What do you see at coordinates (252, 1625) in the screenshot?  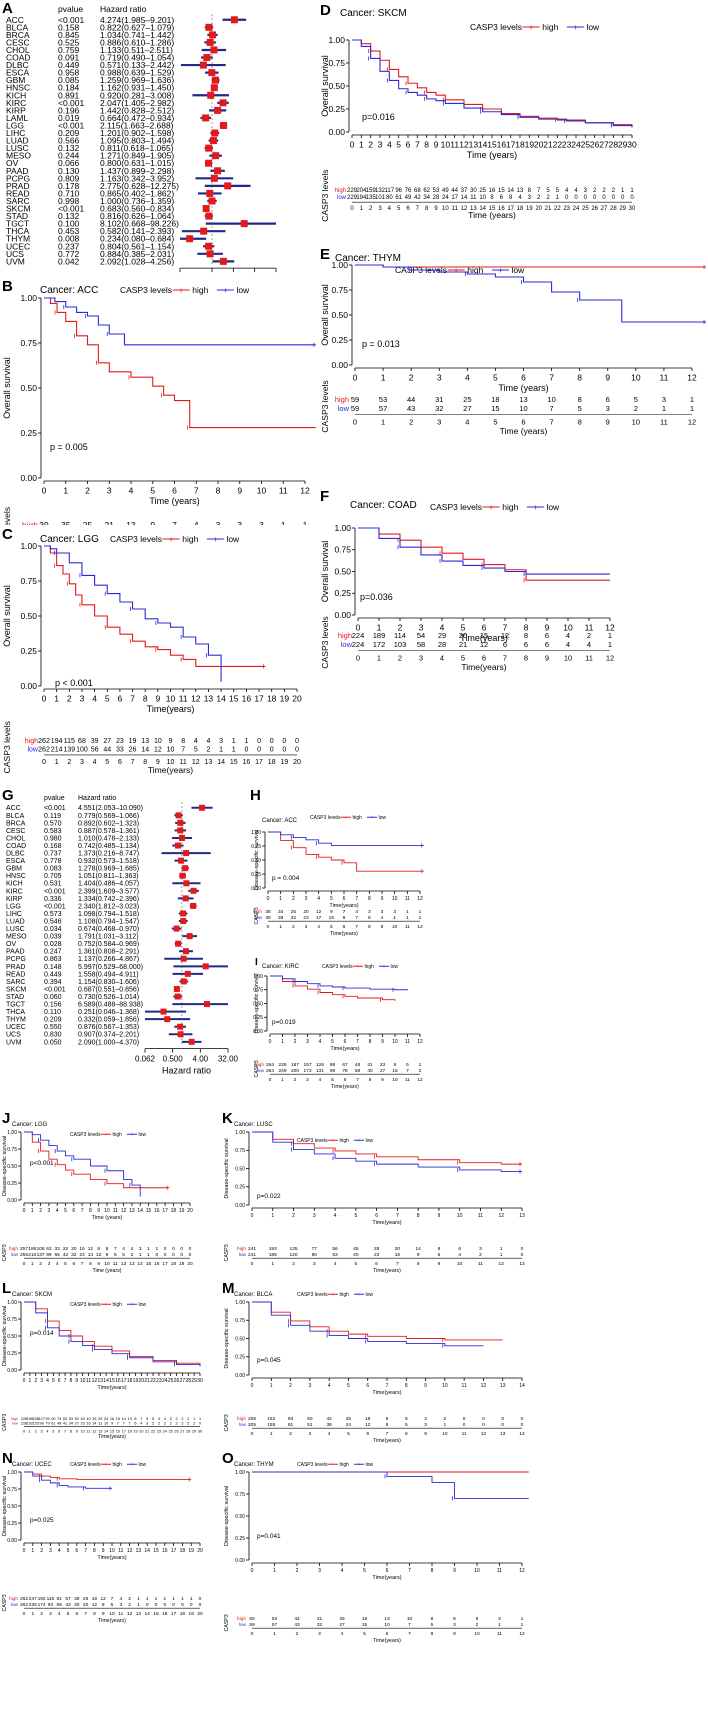 I see `risk-count-low: 59` at bounding box center [252, 1625].